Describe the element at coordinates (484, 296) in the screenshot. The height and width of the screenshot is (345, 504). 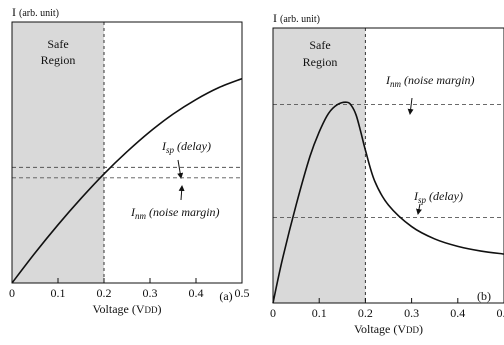
I see `panel-label: (b)` at that location.